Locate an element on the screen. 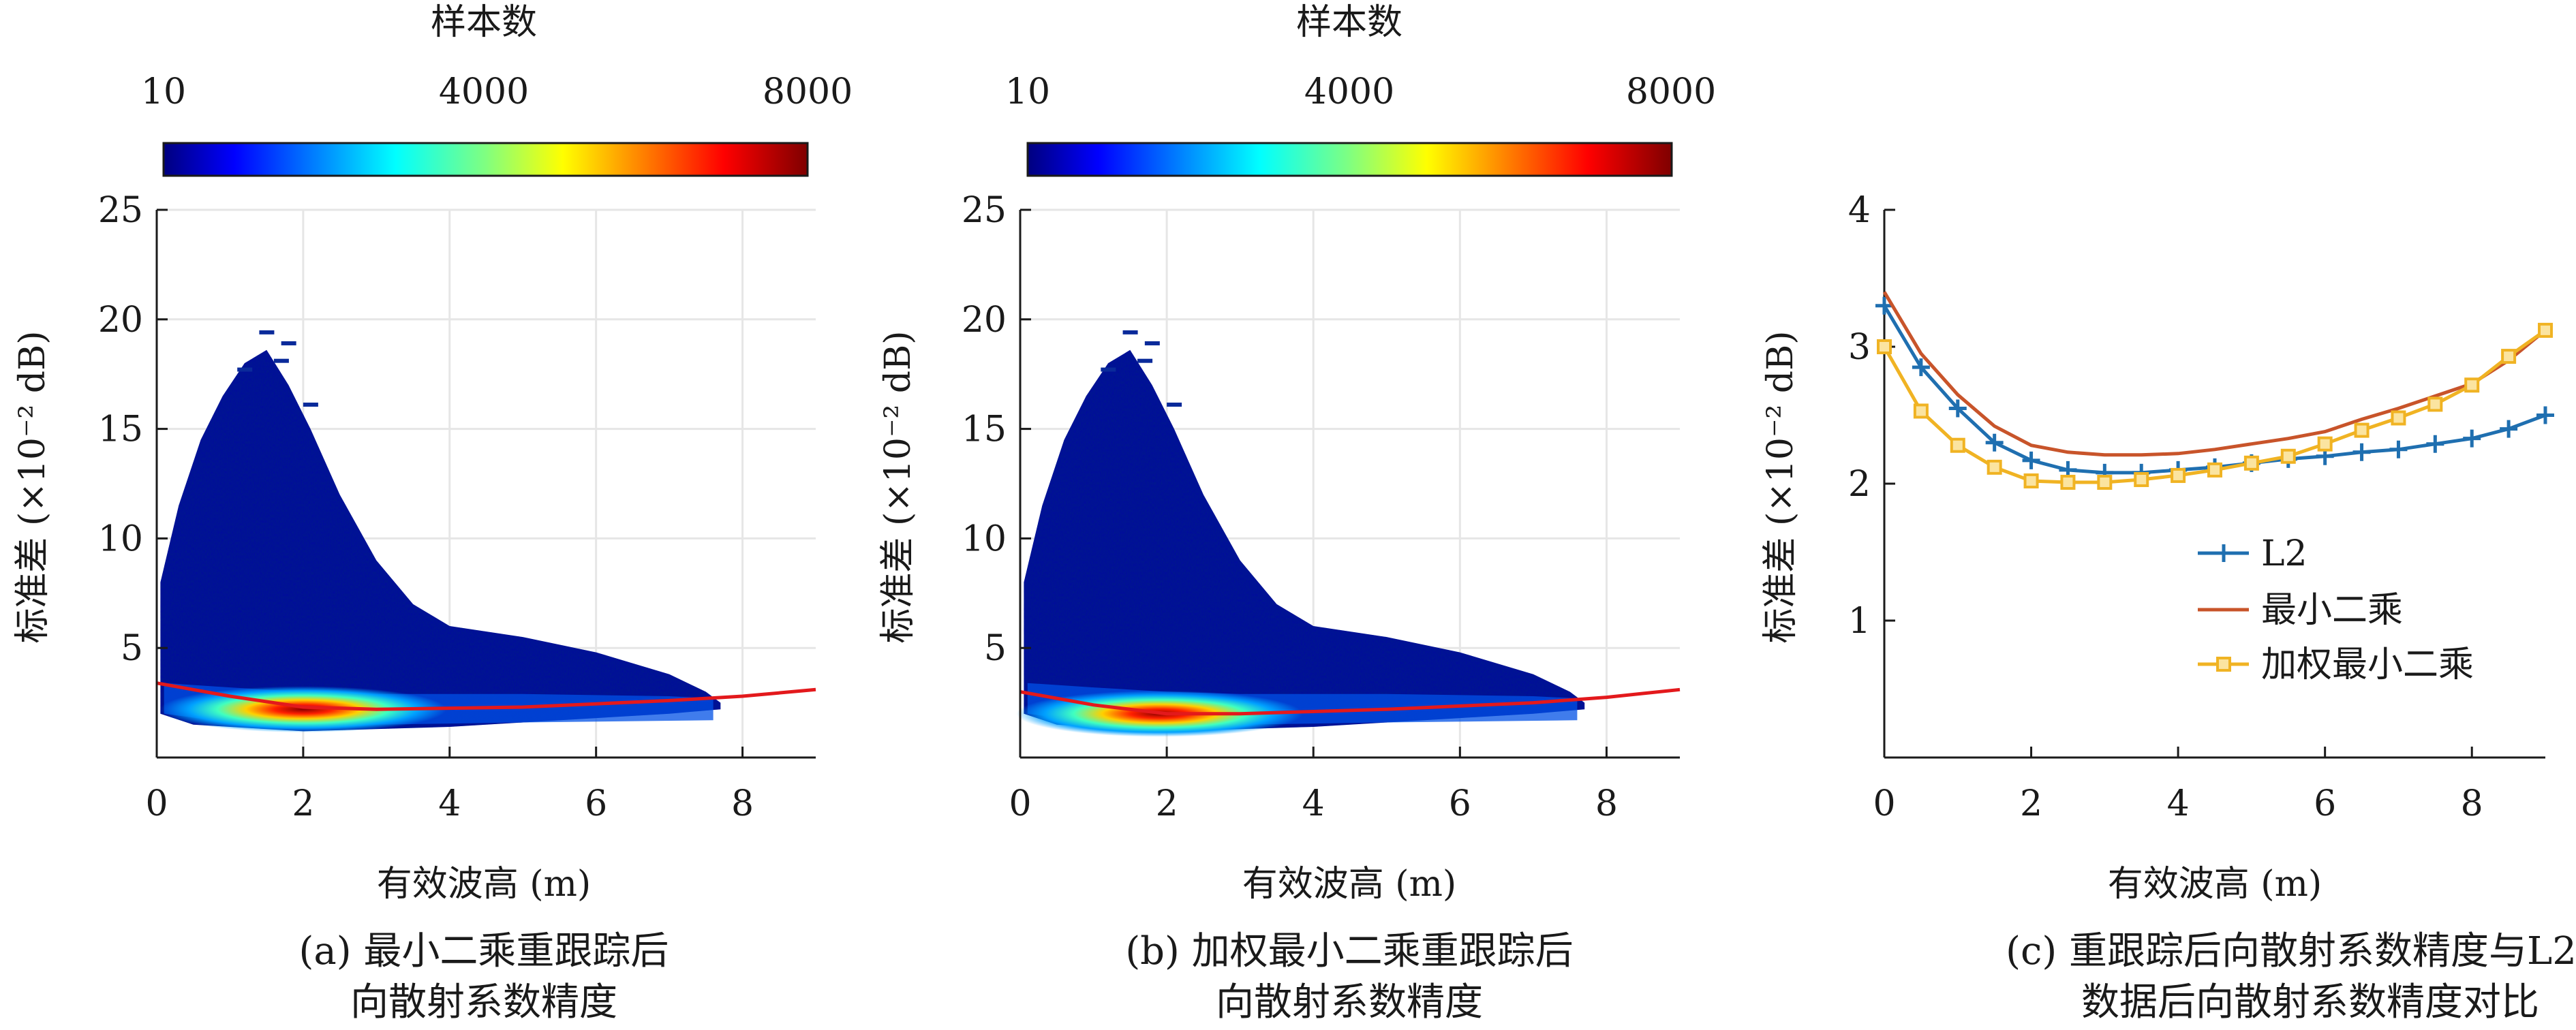  fit-line is located at coordinates (486, 696).